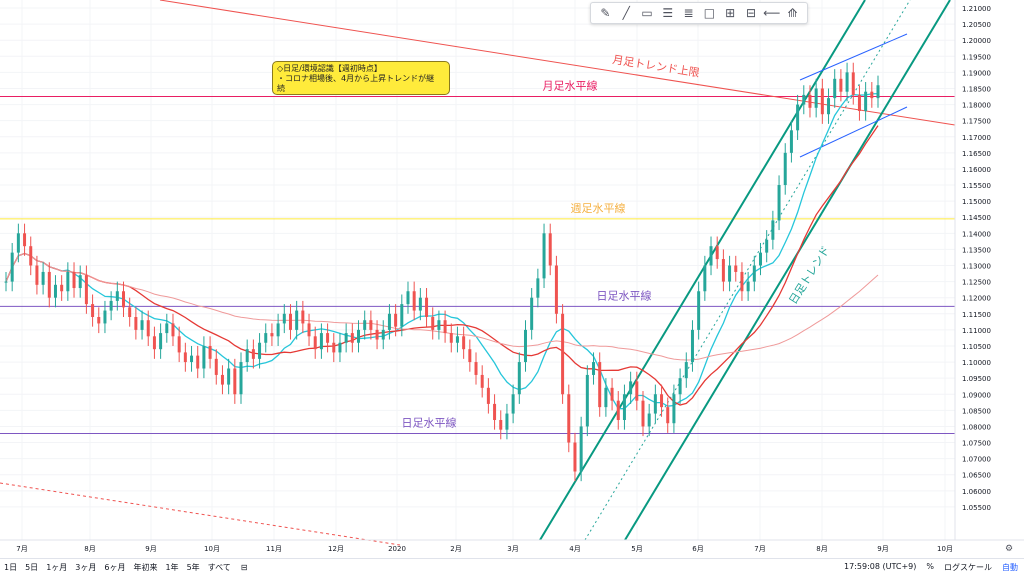  Describe the element at coordinates (968, 567) in the screenshot. I see `log-scale-toggle: ログスケール` at that location.